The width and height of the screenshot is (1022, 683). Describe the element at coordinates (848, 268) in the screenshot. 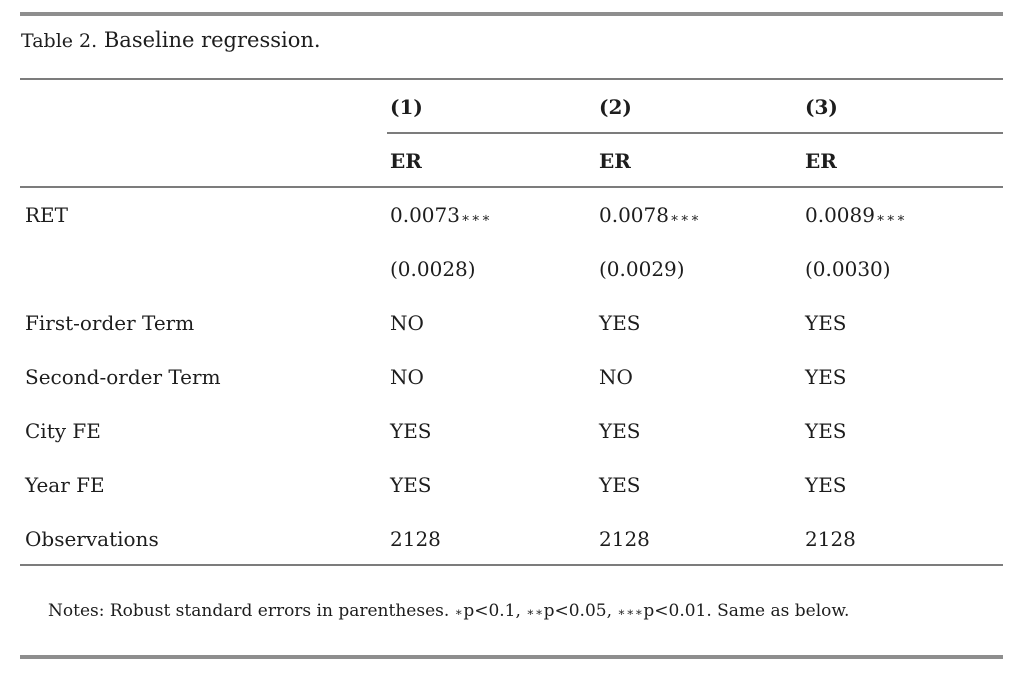

I see `stderr-cell: (0.0030)` at that location.